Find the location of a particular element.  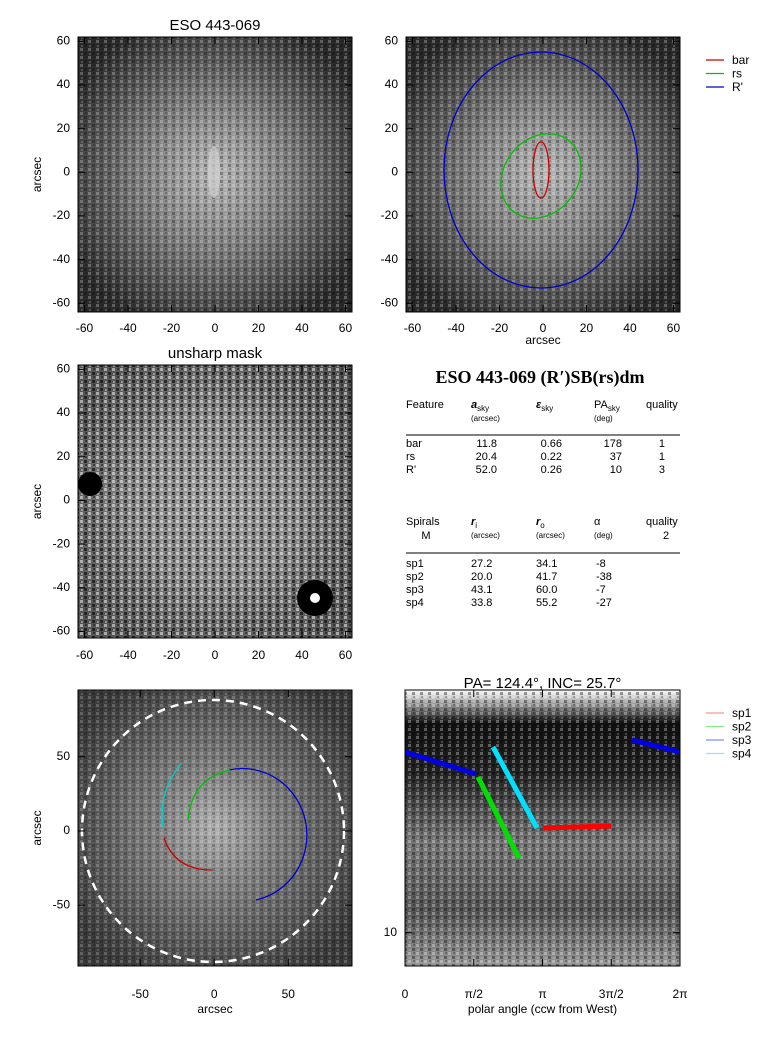

table-cell: sp1 is located at coordinates (415, 564).